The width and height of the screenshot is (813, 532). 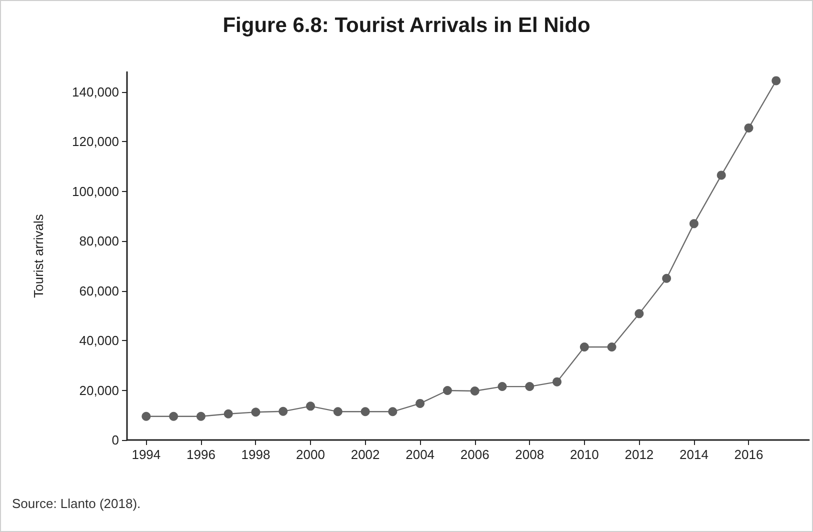 What do you see at coordinates (365, 454) in the screenshot?
I see `x-tick-label: 2002` at bounding box center [365, 454].